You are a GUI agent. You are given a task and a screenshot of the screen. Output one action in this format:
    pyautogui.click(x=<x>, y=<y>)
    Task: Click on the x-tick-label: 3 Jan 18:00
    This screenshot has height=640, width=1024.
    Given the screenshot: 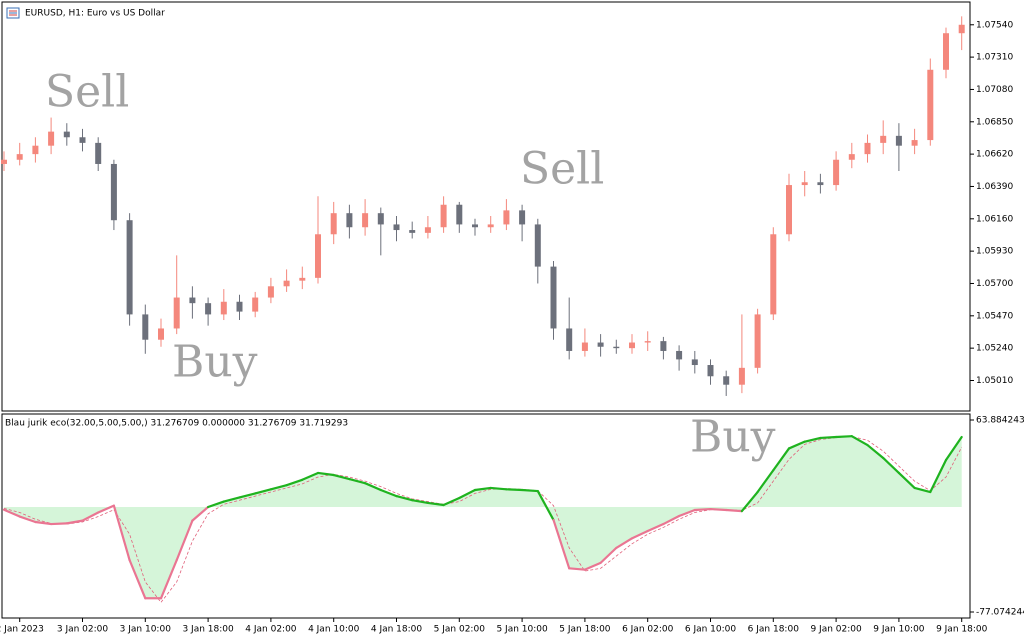 What is the action you would take?
    pyautogui.click(x=208, y=630)
    